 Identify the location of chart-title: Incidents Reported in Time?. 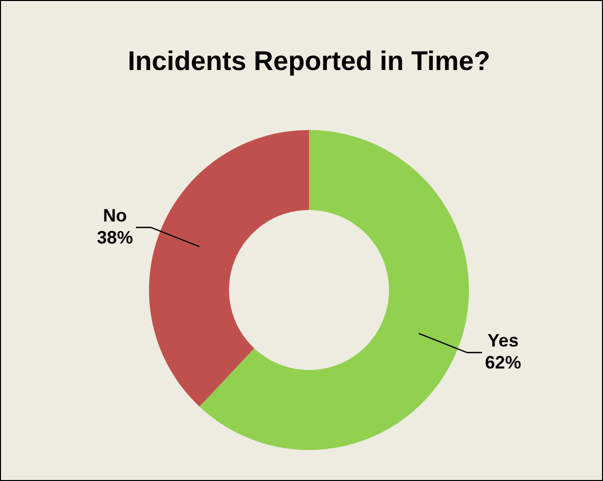
(309, 61).